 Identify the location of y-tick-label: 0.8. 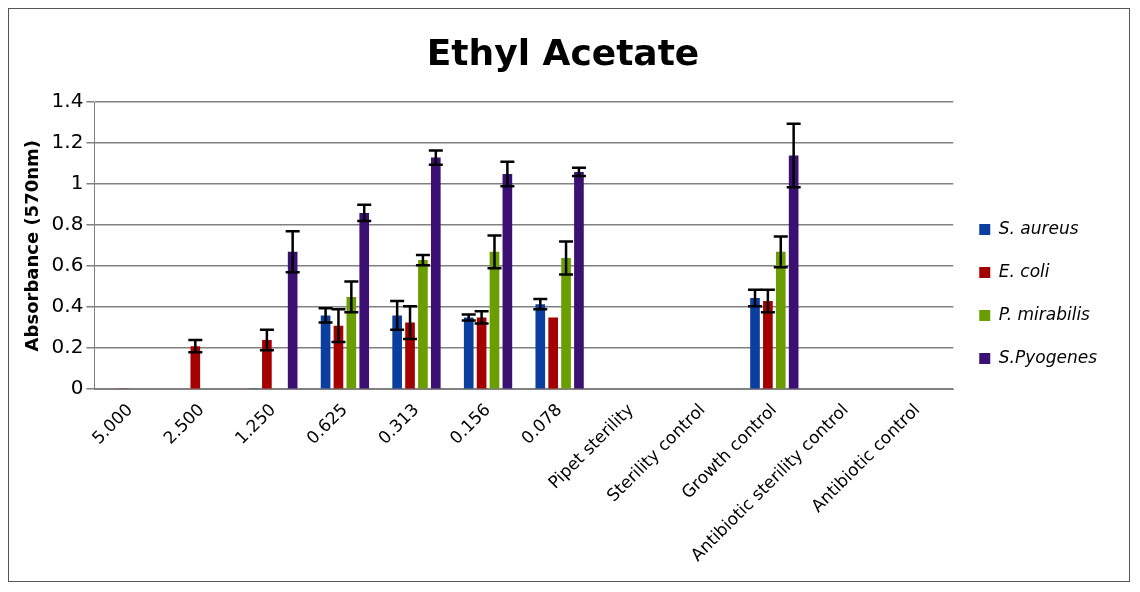
(67, 223).